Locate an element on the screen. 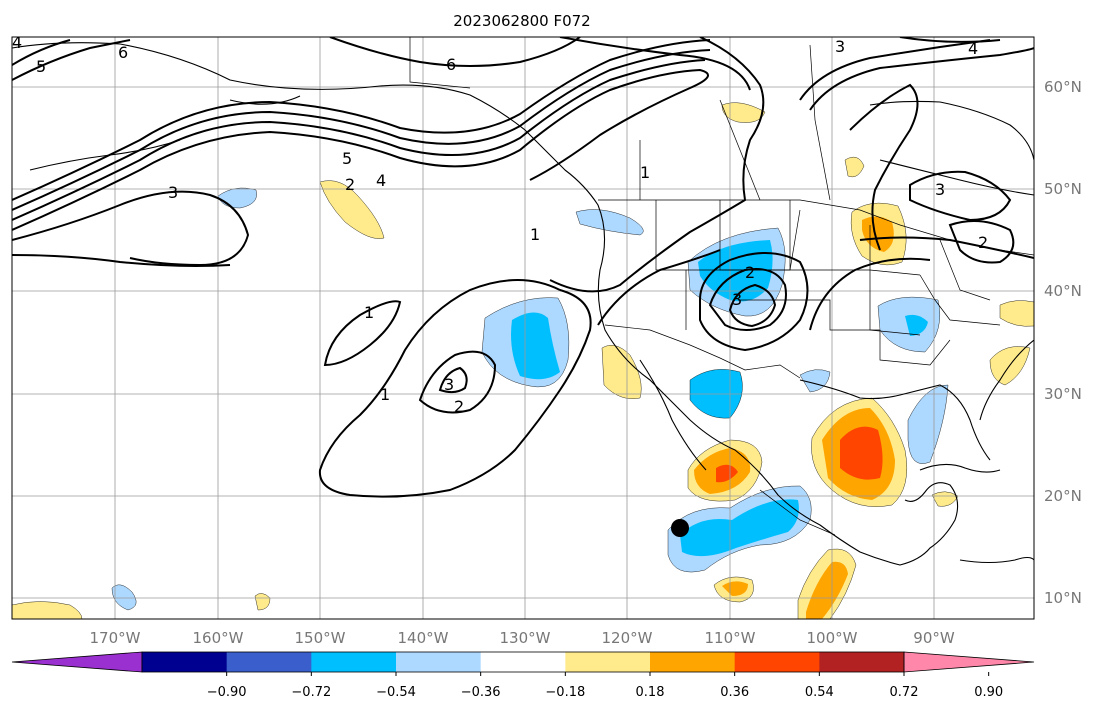 The height and width of the screenshot is (712, 1105). lon-tick-label: 160°W is located at coordinates (218, 638).